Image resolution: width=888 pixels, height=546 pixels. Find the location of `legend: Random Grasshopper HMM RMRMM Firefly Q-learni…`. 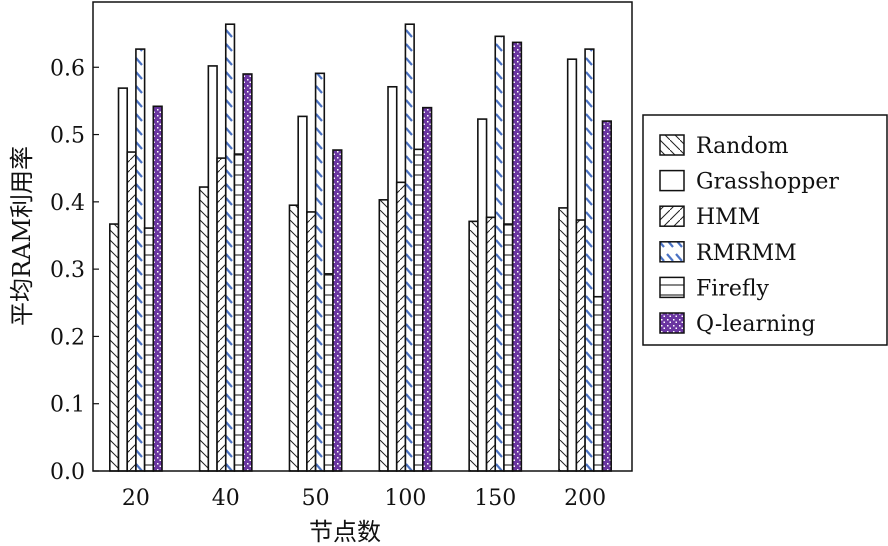

legend: Random Grasshopper HMM RMRMM Firefly Q-learni… is located at coordinates (765, 230).